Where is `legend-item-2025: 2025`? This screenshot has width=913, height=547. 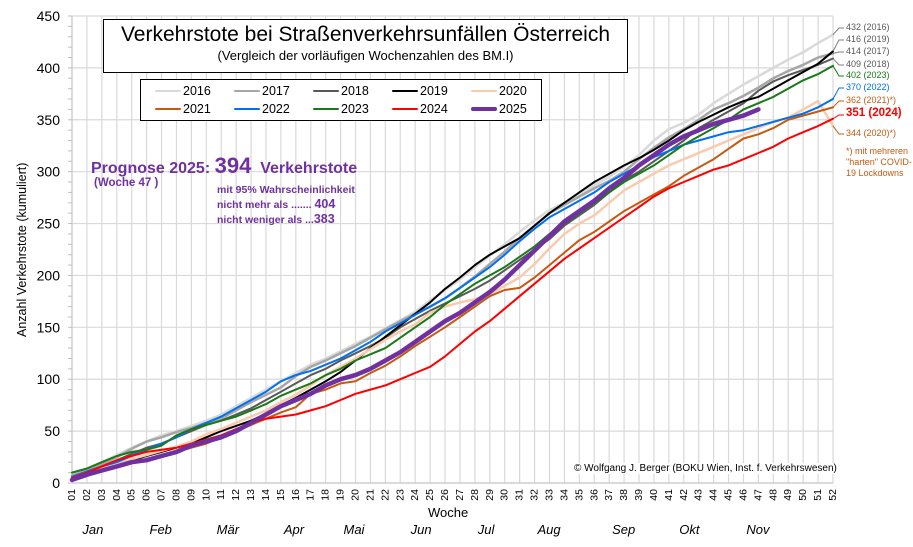
legend-item-2025: 2025 is located at coordinates (499, 109).